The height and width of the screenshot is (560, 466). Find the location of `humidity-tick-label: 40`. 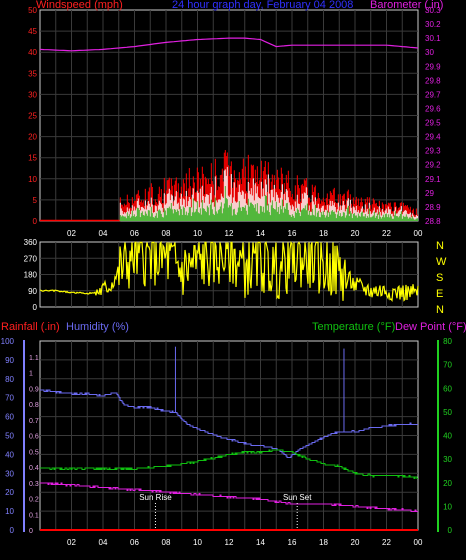

humidity-tick-label: 40 is located at coordinates (9, 454).